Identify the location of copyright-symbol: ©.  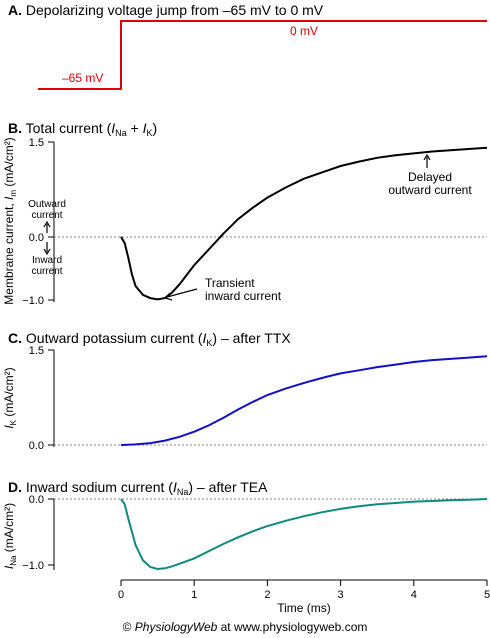
(128, 627).